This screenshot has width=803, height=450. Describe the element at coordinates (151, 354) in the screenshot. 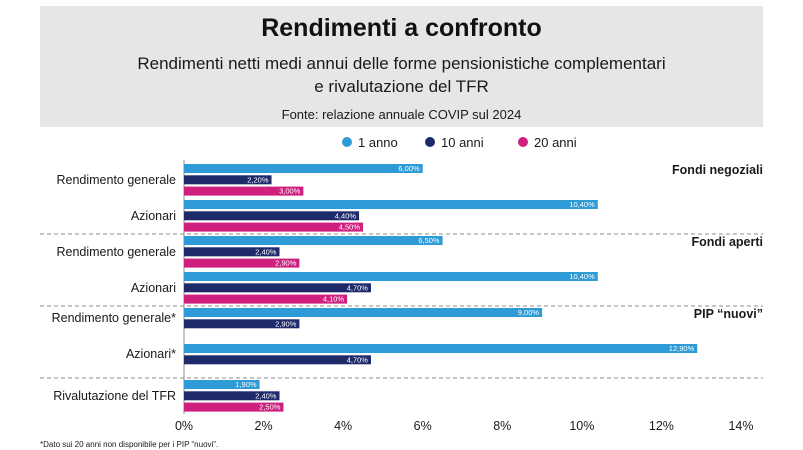

I see `category-label: Azionari*` at that location.